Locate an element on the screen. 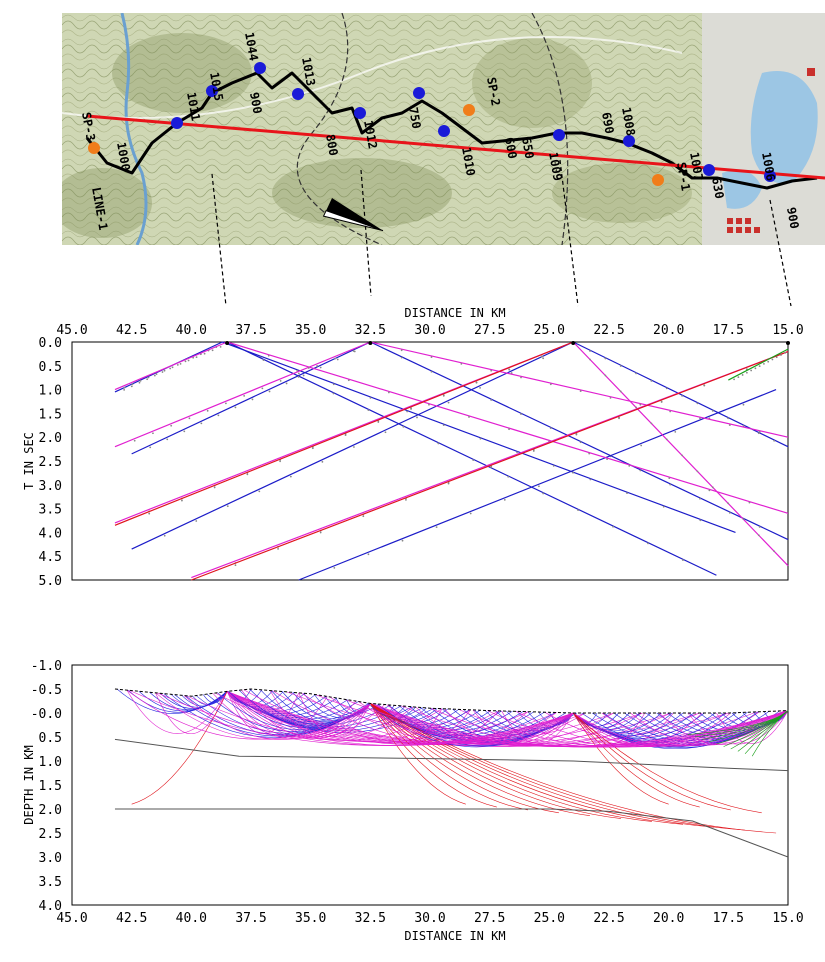 The height and width of the screenshot is (962, 825). traveltime-y-tick: 4.5 is located at coordinates (50, 557).